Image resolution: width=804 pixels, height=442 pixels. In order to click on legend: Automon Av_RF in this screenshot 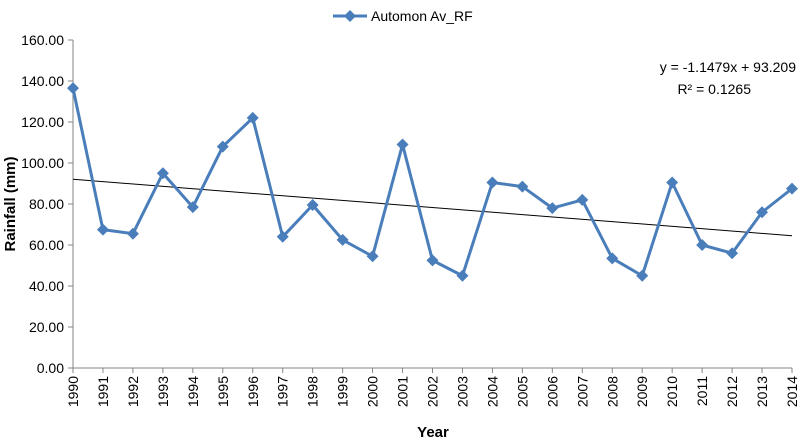, I will do `click(403, 16)`.